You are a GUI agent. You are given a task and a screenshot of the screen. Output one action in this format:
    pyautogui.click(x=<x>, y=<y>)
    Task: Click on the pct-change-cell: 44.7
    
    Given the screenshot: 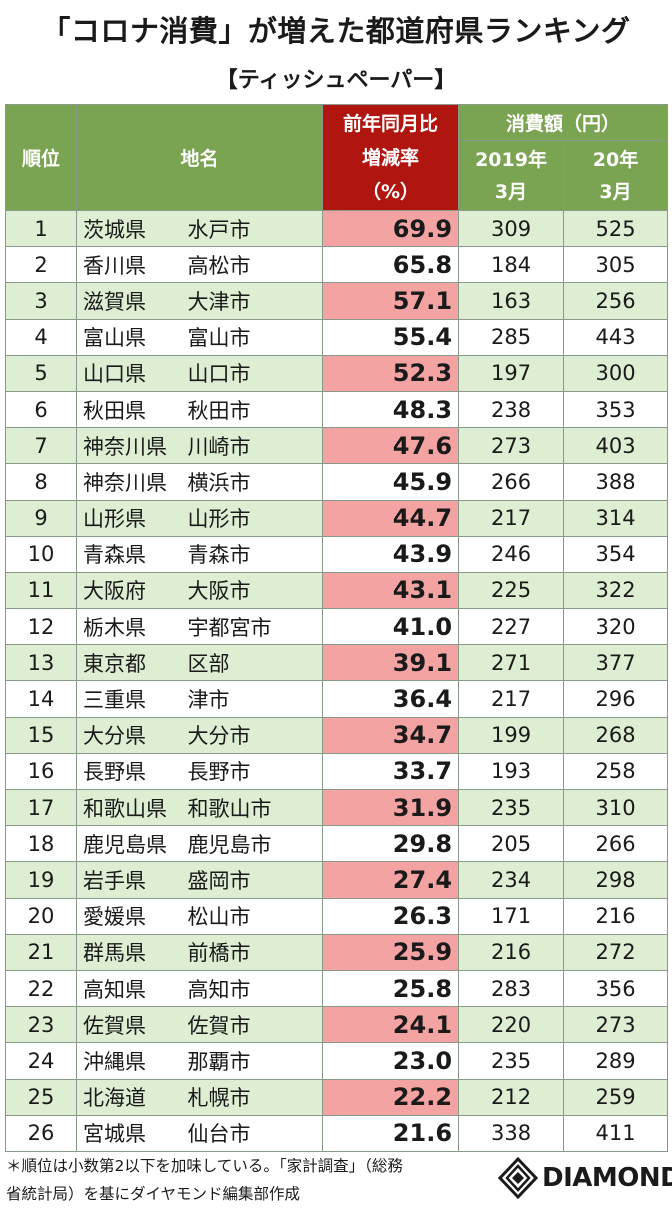 What is the action you would take?
    pyautogui.click(x=391, y=518)
    